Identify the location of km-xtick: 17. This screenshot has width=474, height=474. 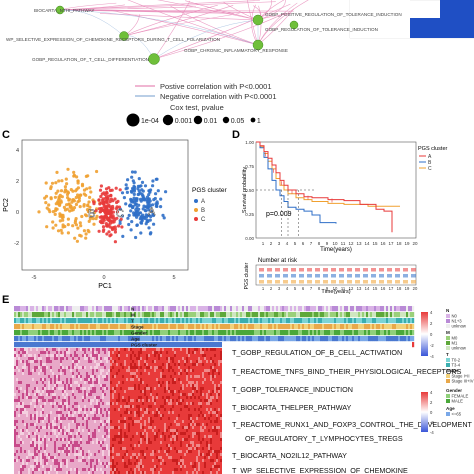
(391, 243).